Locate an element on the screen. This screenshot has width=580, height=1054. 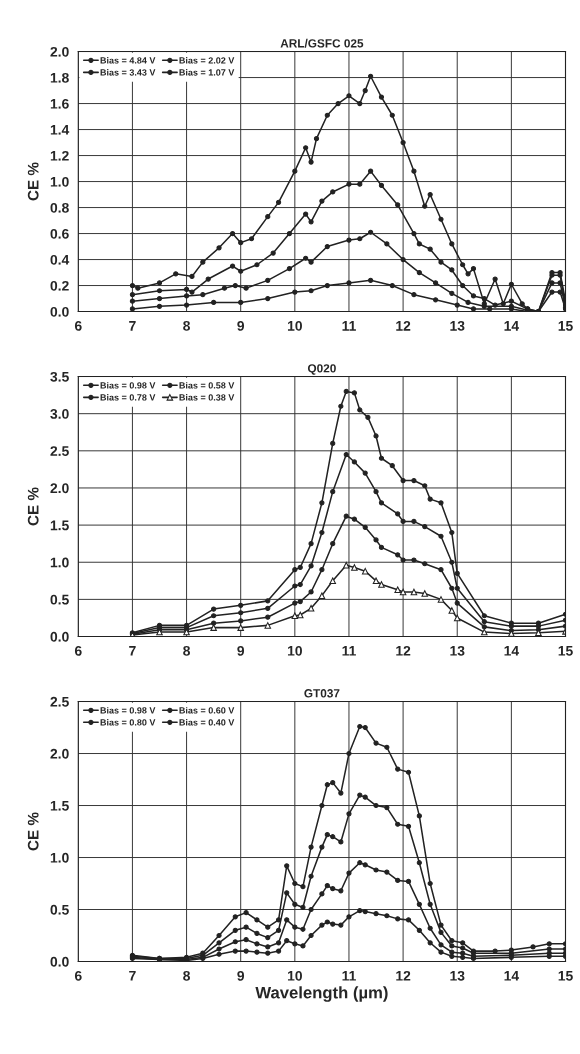
y-tick-label: 1.6 is located at coordinates (59, 103).